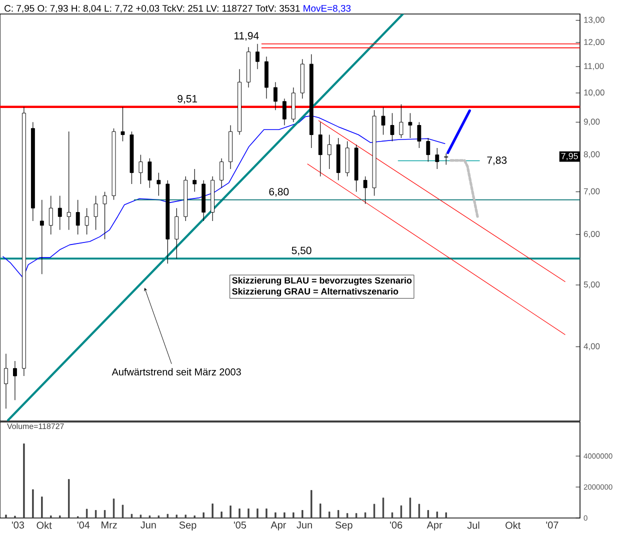  What do you see at coordinates (246, 36) in the screenshot?
I see `annotation: 11,94` at bounding box center [246, 36].